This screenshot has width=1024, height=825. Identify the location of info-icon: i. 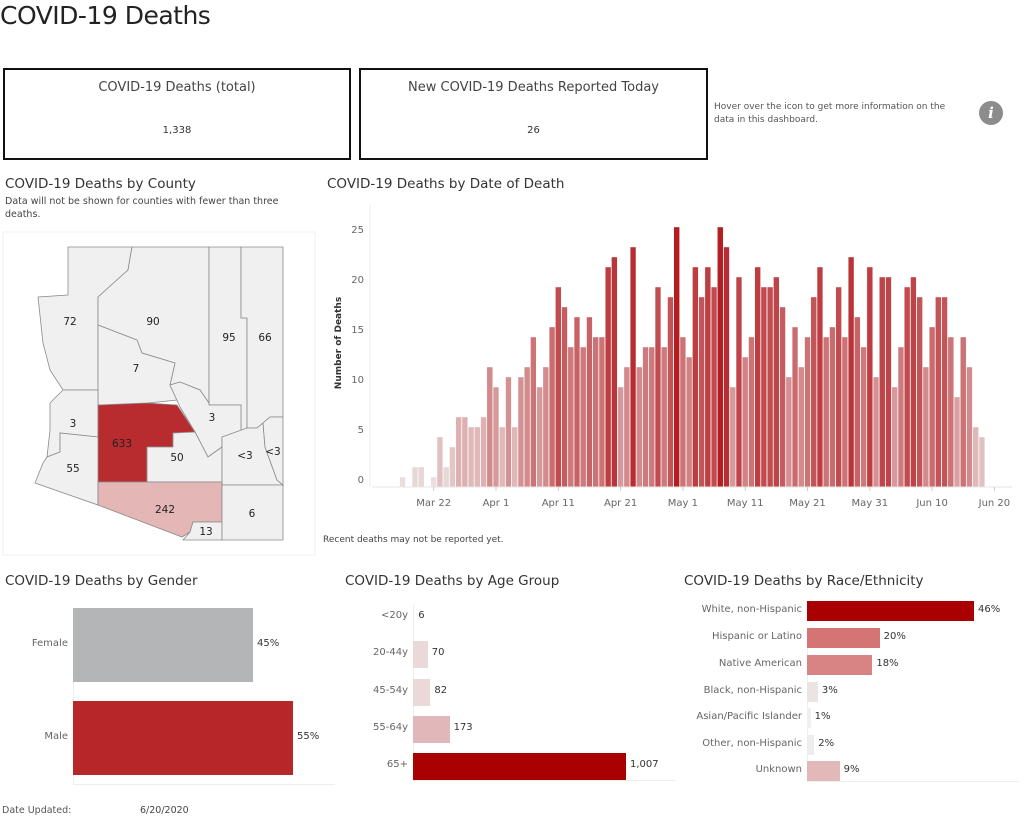
(991, 113).